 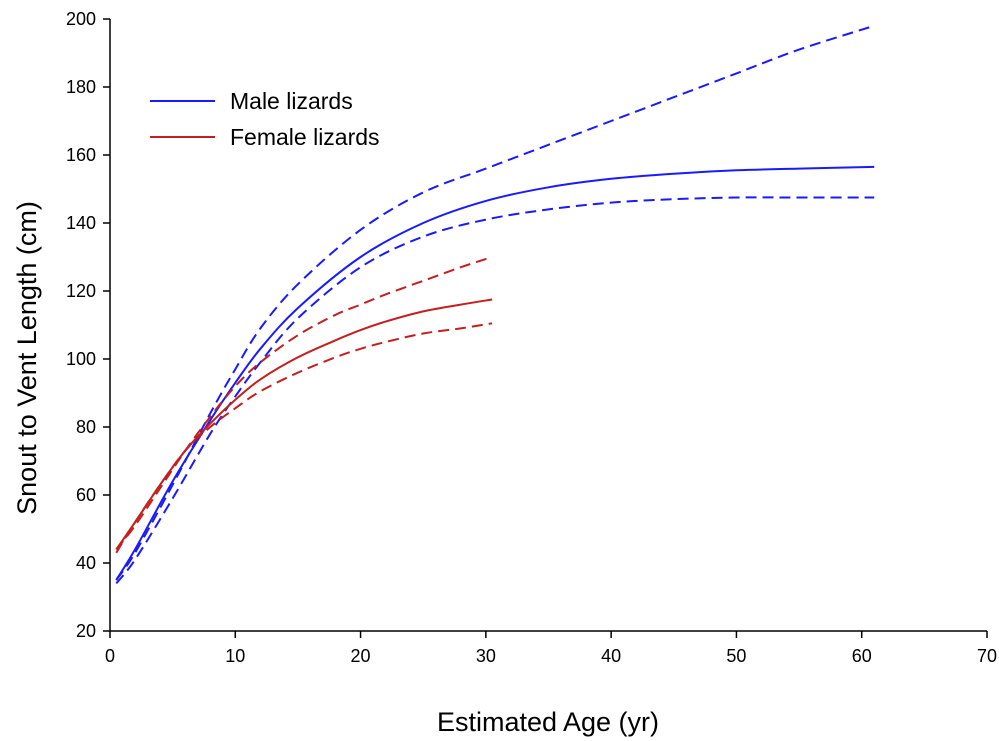 What do you see at coordinates (486, 656) in the screenshot?
I see `x-tick-label: 30` at bounding box center [486, 656].